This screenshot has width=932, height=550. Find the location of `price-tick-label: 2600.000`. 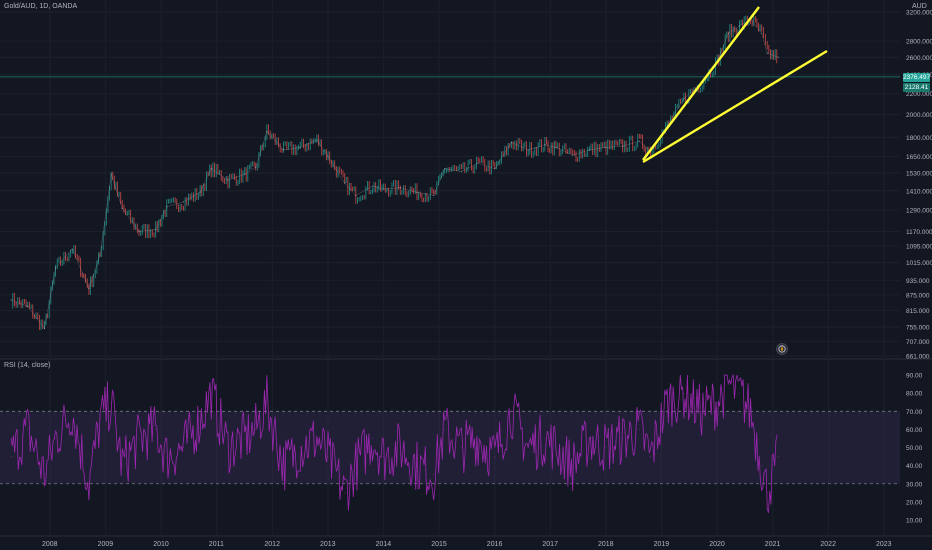

price-tick-label: 2600.000 is located at coordinates (919, 58).